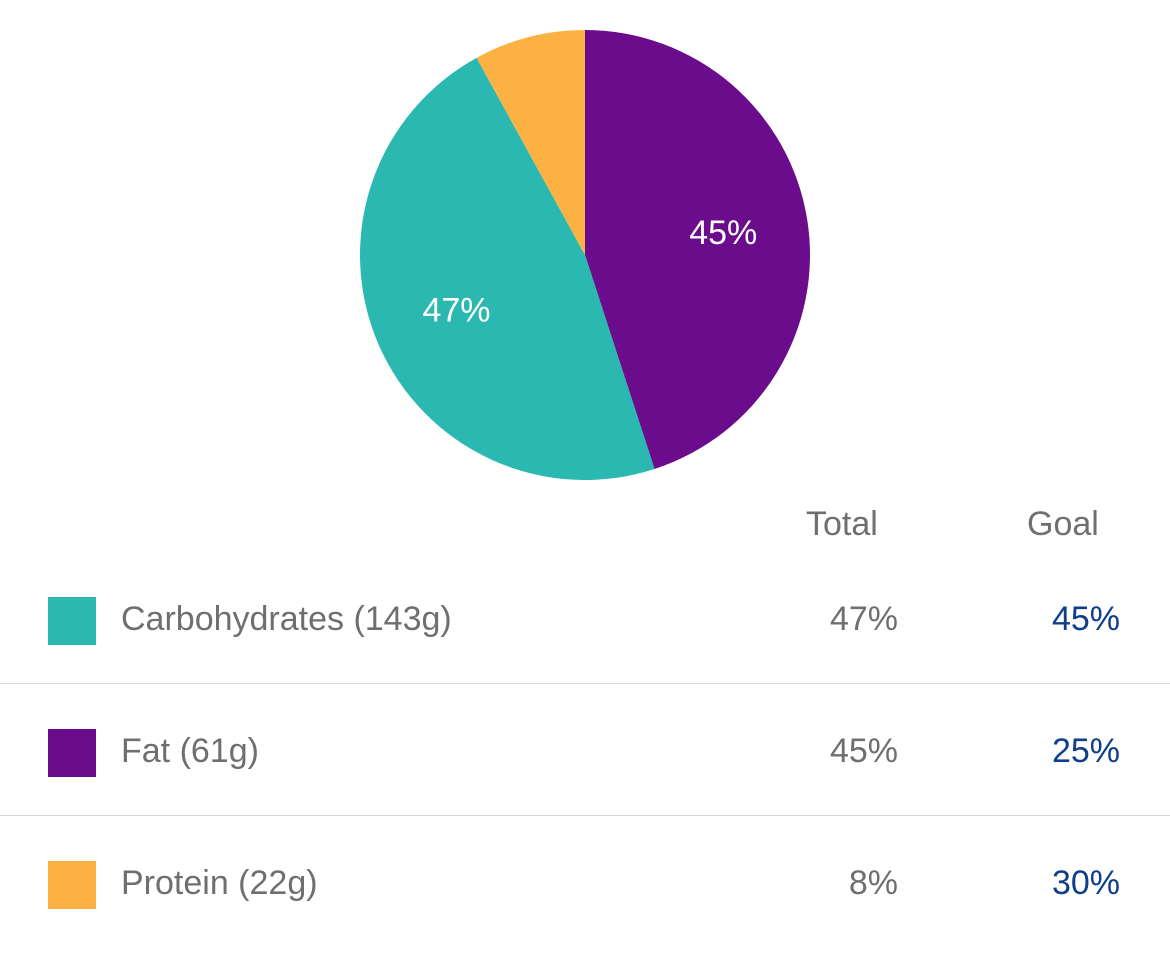  What do you see at coordinates (72, 753) in the screenshot?
I see `fat-color-swatch` at bounding box center [72, 753].